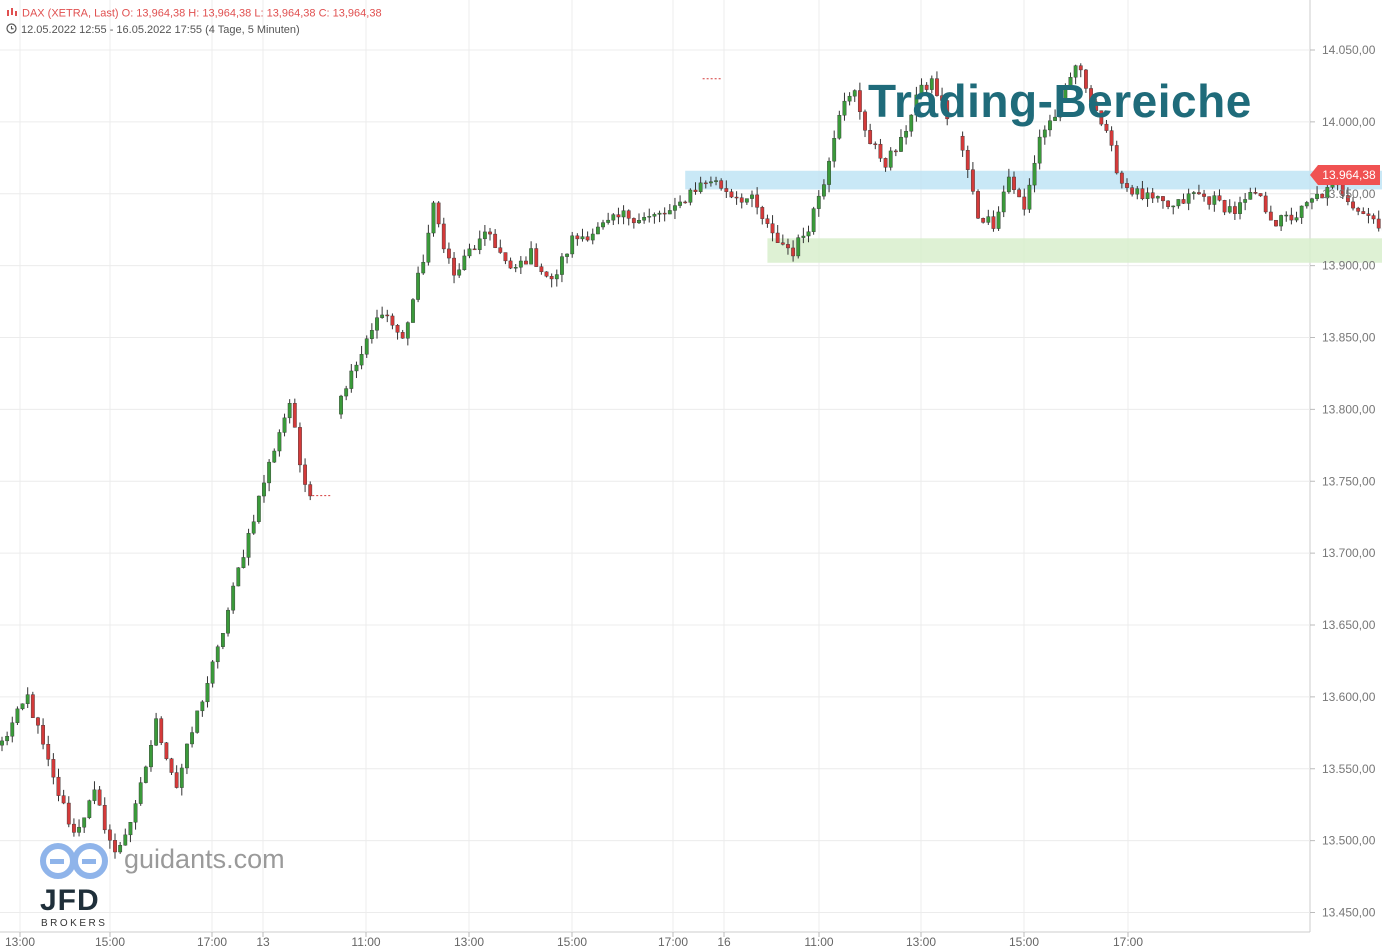  What do you see at coordinates (1349, 409) in the screenshot?
I see `y-tick-label: 13.800,00` at bounding box center [1349, 409].